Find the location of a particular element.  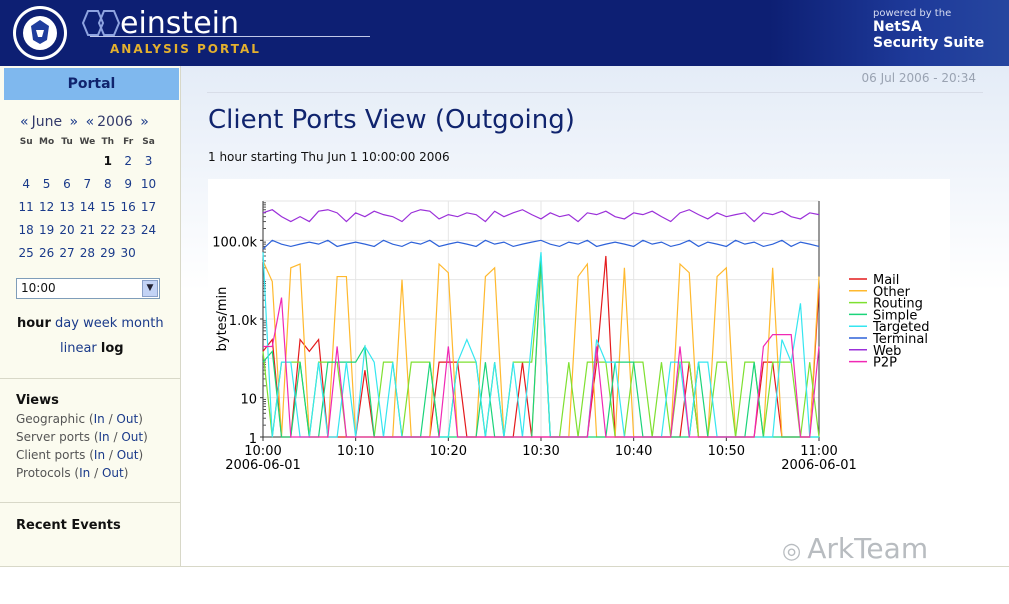

x-tick-label: 10:30 is located at coordinates (540, 451).